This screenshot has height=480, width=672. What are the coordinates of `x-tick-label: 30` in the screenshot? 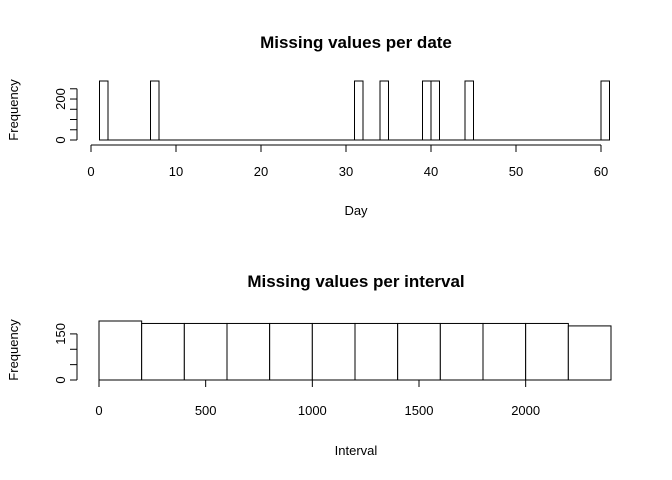 It's located at (346, 171).